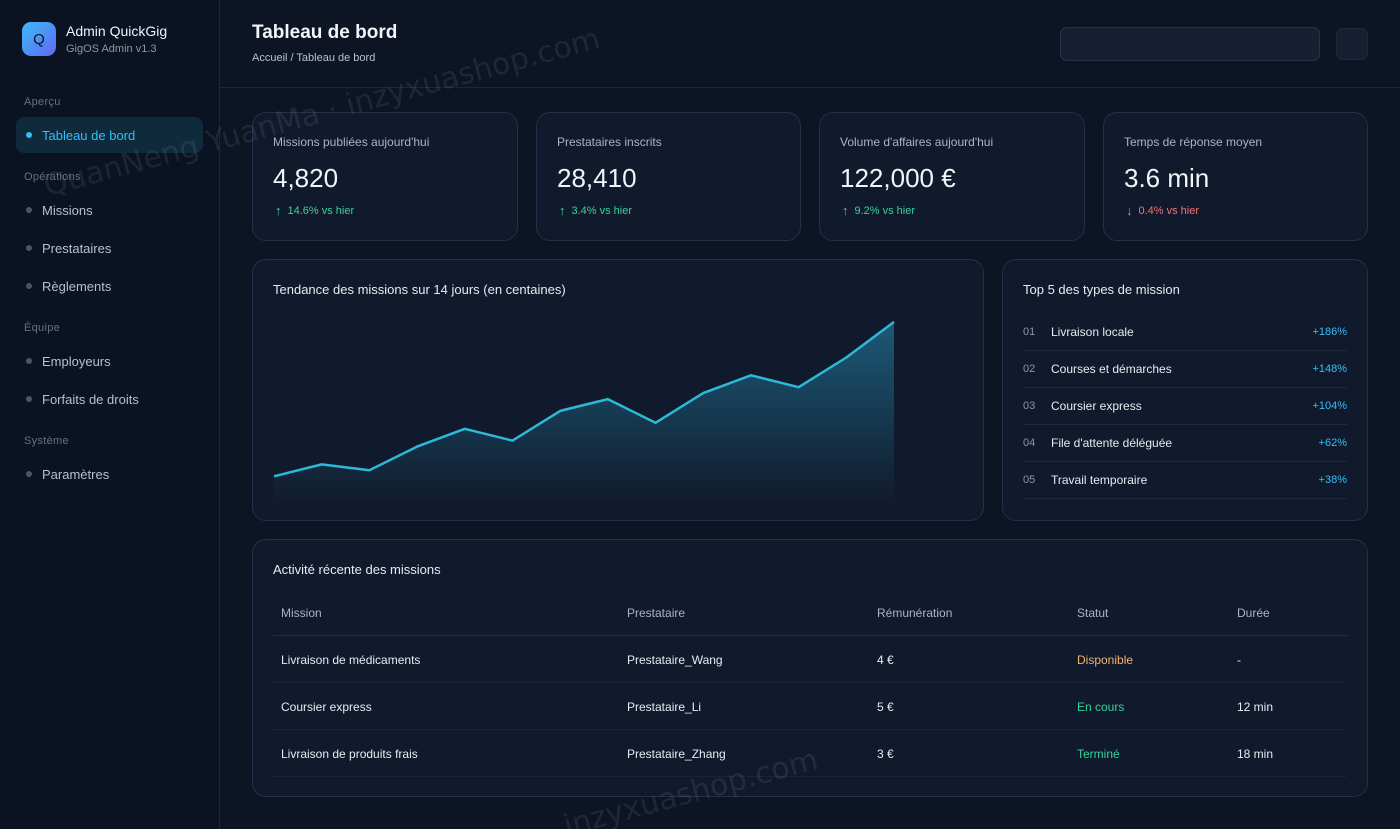  I want to click on sidebar-item-prestataires: Prestataires, so click(109, 248).